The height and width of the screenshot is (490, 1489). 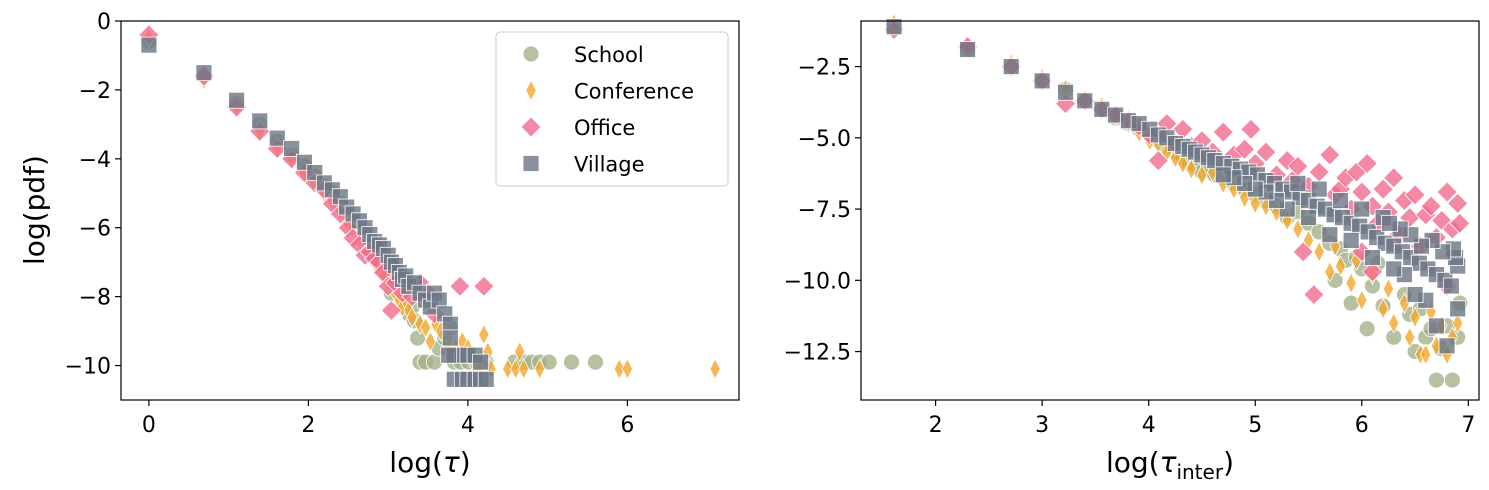 What do you see at coordinates (149, 425) in the screenshot?
I see `left-x-tick-label: 0` at bounding box center [149, 425].